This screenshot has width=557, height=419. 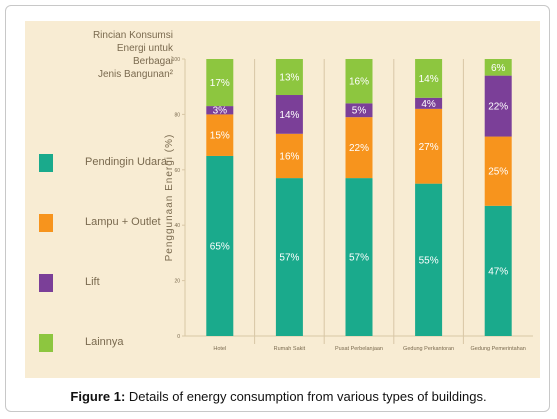 I want to click on y-tick-label: 0, so click(x=178, y=337).